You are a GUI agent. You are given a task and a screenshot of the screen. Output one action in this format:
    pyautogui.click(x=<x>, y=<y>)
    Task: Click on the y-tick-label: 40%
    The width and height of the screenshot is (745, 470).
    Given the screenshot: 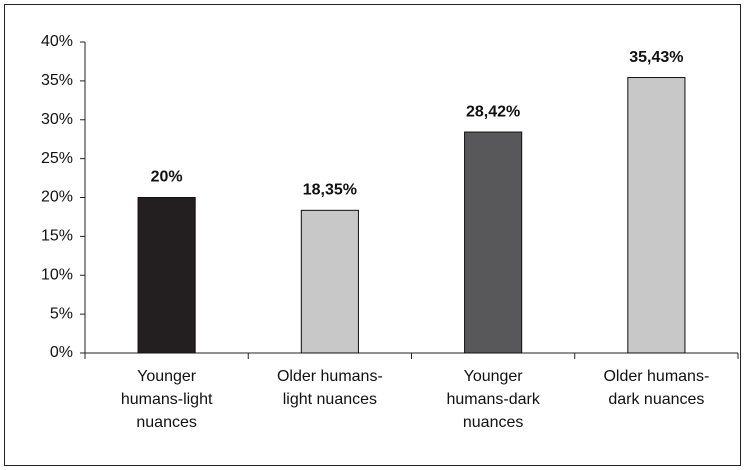 What is the action you would take?
    pyautogui.click(x=57, y=41)
    